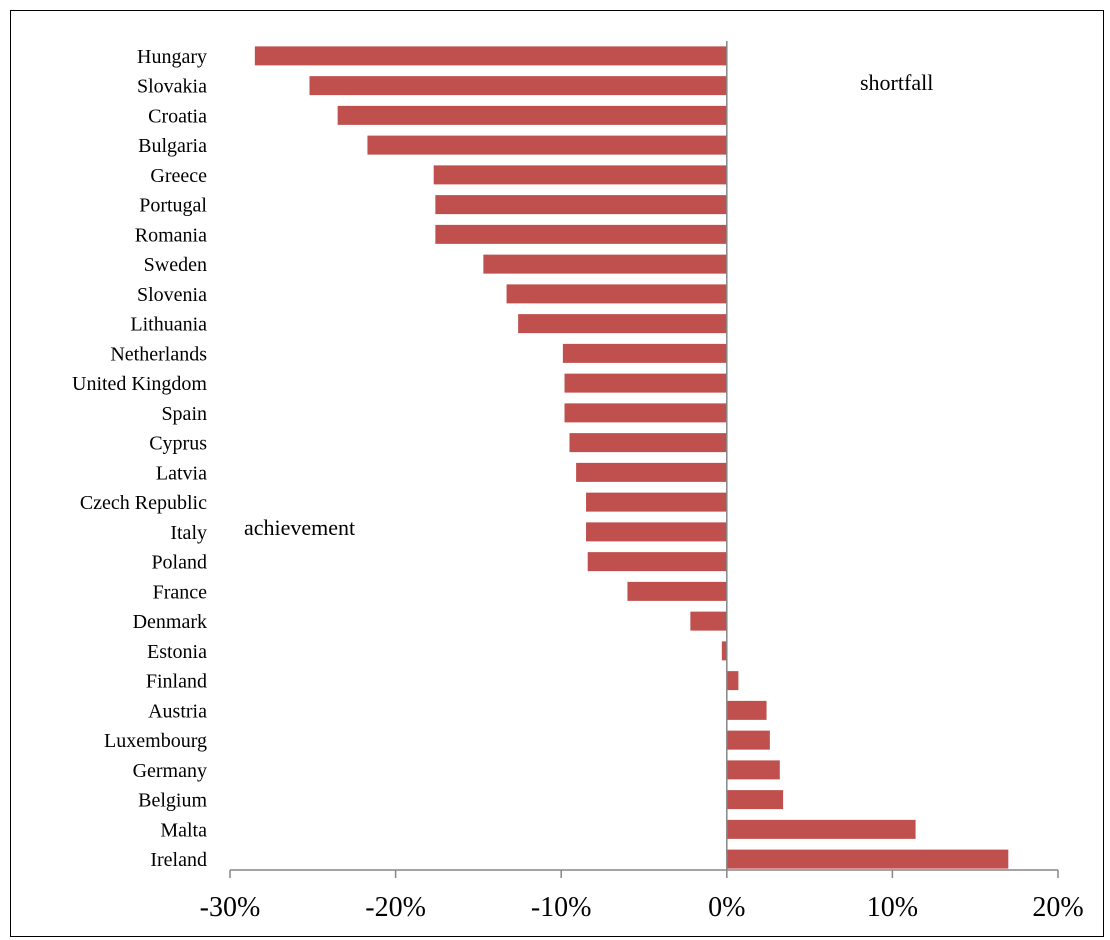 This screenshot has height=940, width=1110. What do you see at coordinates (580, 175) in the screenshot?
I see `bar-greece` at bounding box center [580, 175].